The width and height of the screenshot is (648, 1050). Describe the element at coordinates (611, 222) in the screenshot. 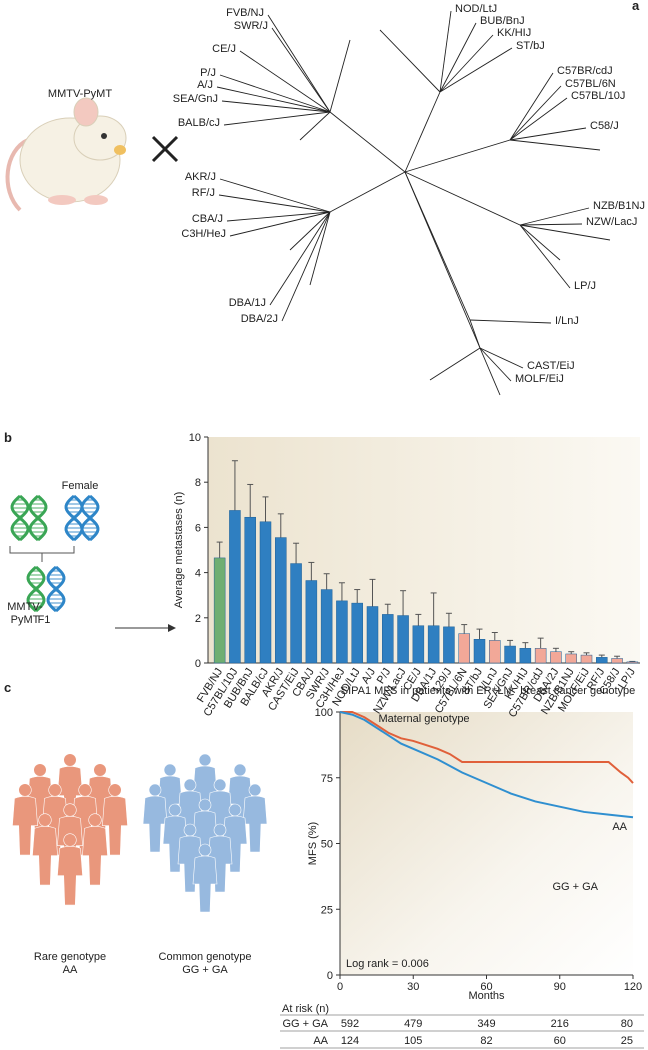

I see `strain-label: NZW/LacJ` at that location.